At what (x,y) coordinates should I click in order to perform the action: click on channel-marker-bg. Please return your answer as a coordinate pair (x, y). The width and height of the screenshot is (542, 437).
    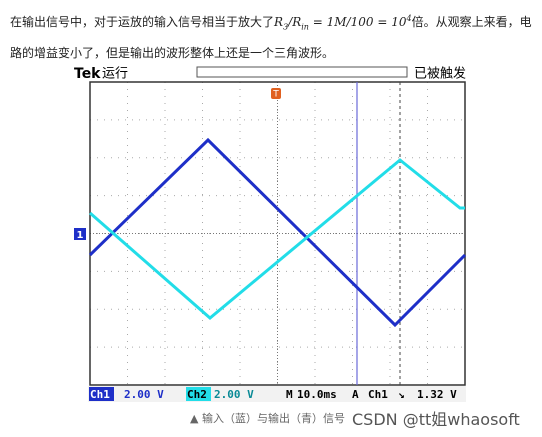
    Looking at the image, I should click on (80, 234).